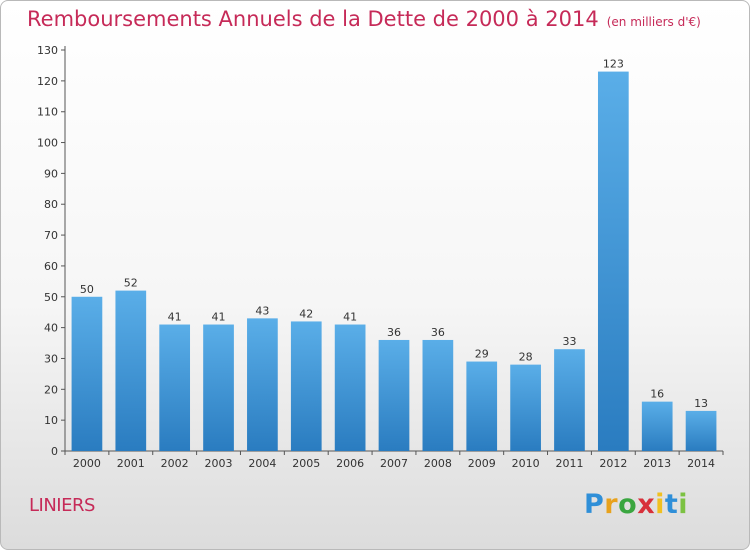 The height and width of the screenshot is (550, 750). What do you see at coordinates (87, 463) in the screenshot?
I see `x-tick-label: 2000` at bounding box center [87, 463].